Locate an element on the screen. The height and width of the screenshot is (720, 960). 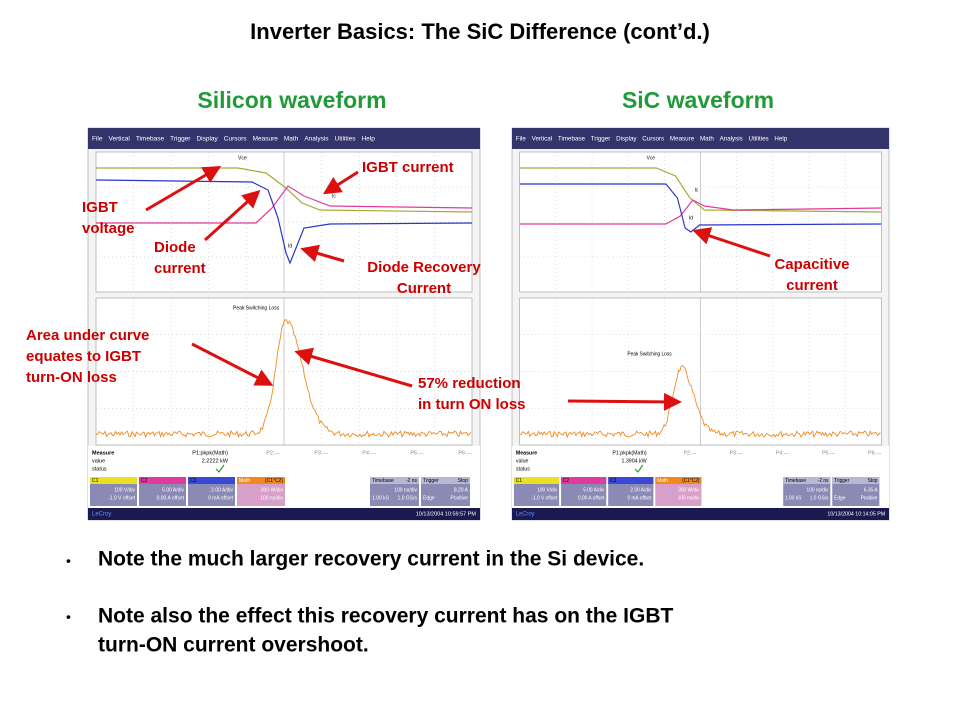
math-time: 100 ns/div is located at coordinates (689, 498).